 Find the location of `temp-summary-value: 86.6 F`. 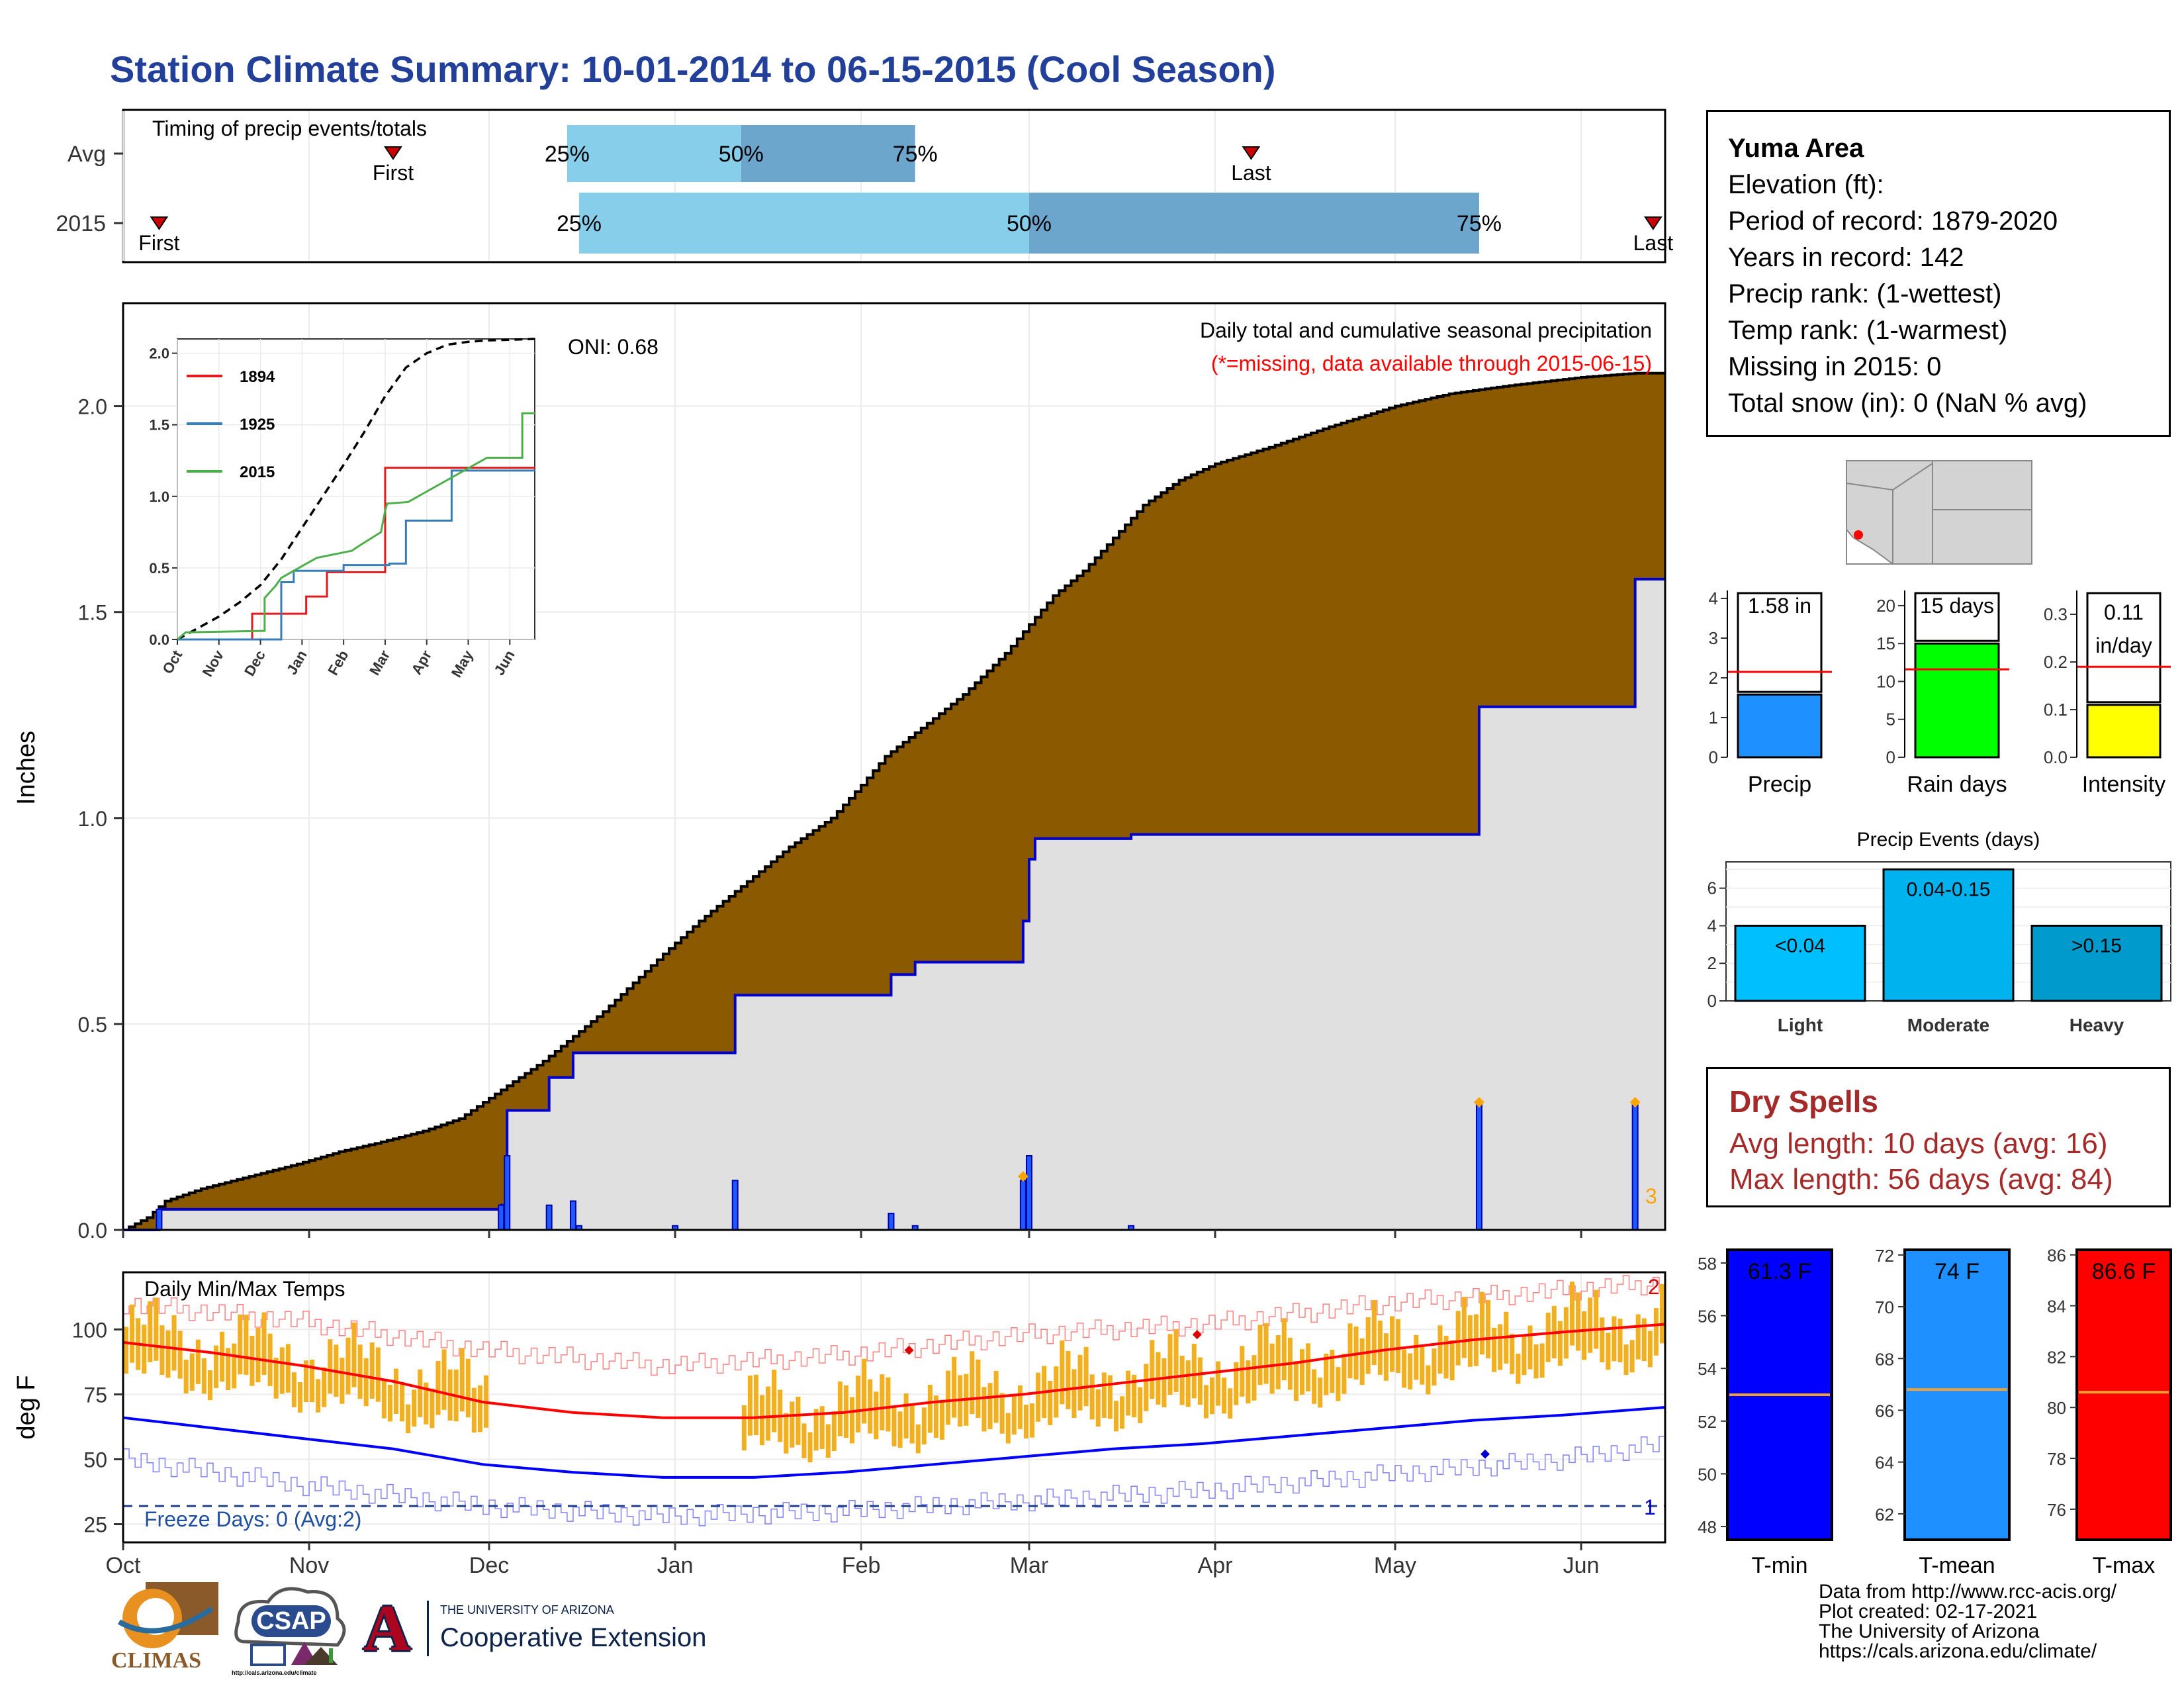

temp-summary-value: 86.6 F is located at coordinates (2124, 1271).